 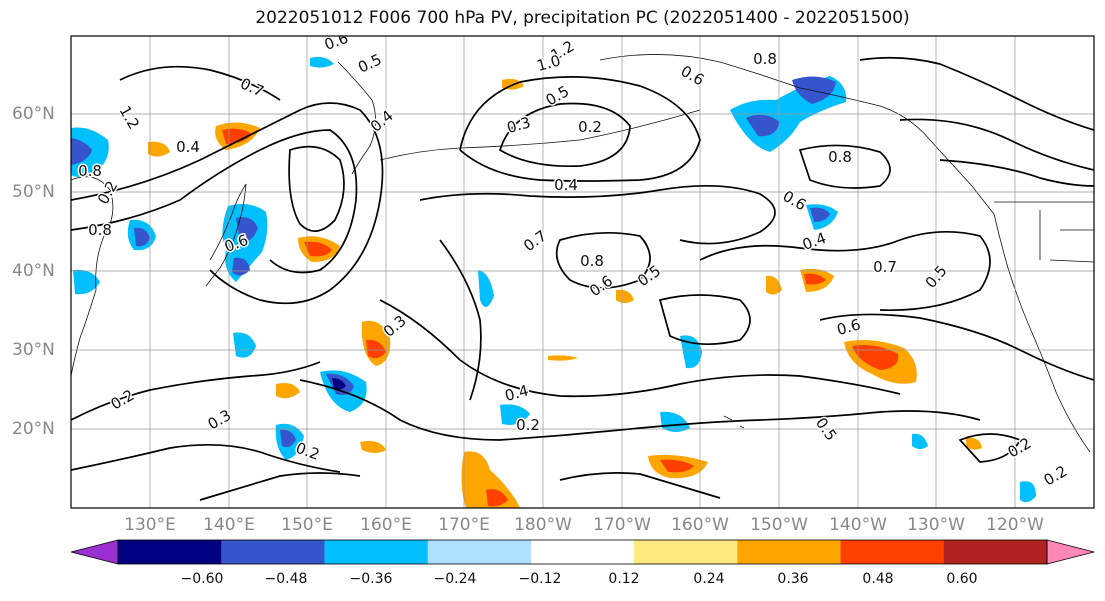 I want to click on lon-label: 120°W, so click(x=1015, y=525).